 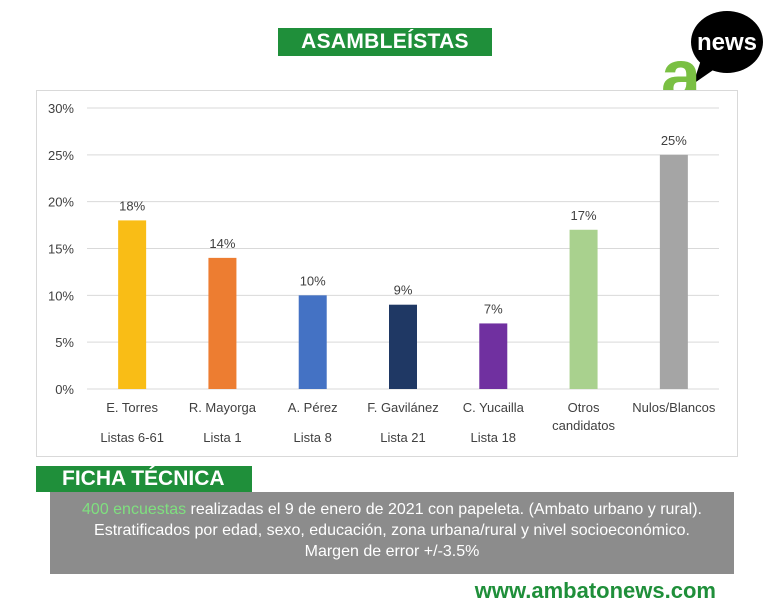 I want to click on x-tick-label: R. Mayorga, so click(x=223, y=407).